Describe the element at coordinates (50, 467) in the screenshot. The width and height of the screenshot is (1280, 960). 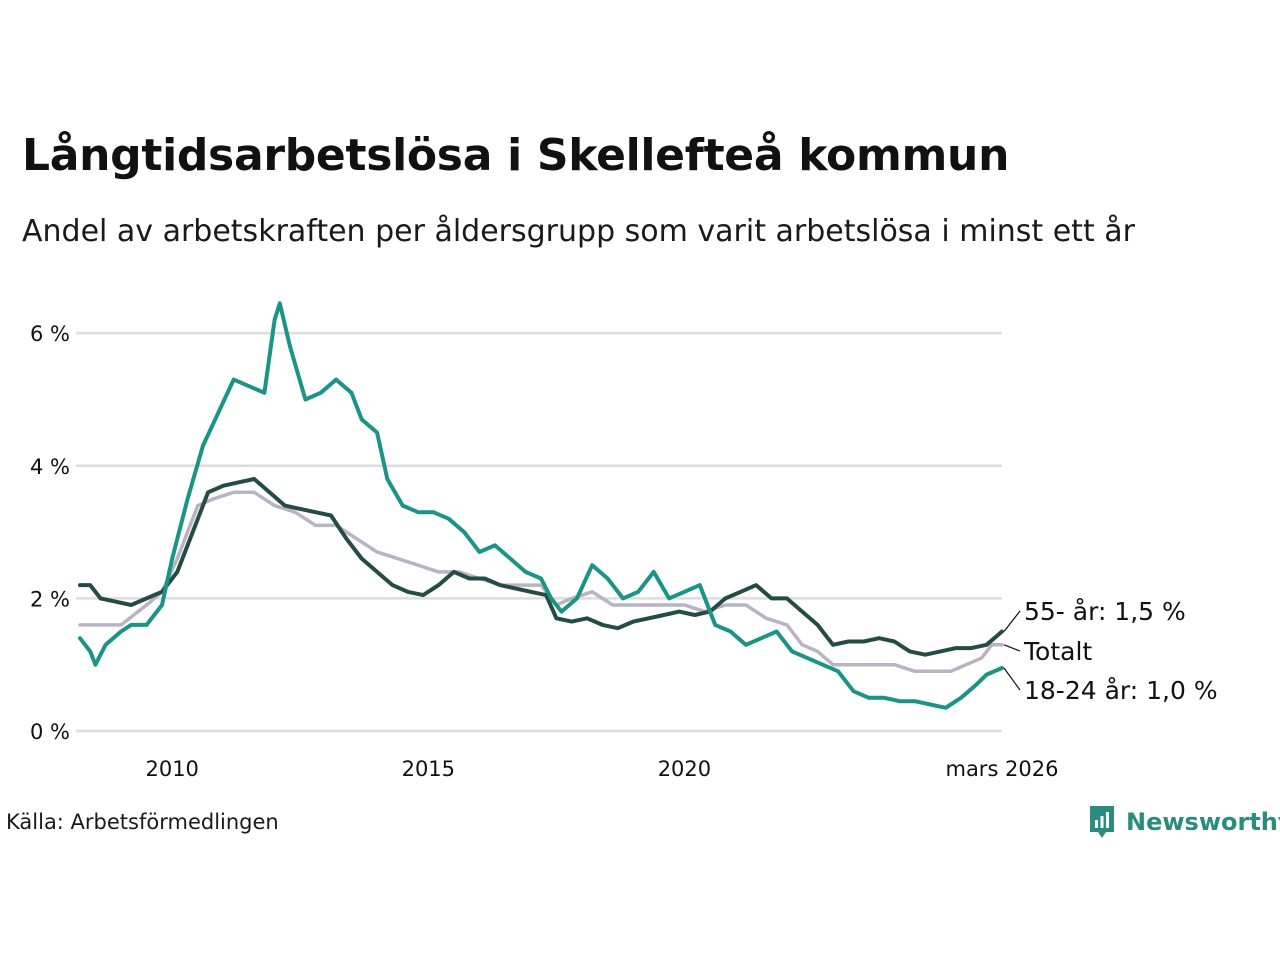
I see `y-tick-label: 4 %` at that location.